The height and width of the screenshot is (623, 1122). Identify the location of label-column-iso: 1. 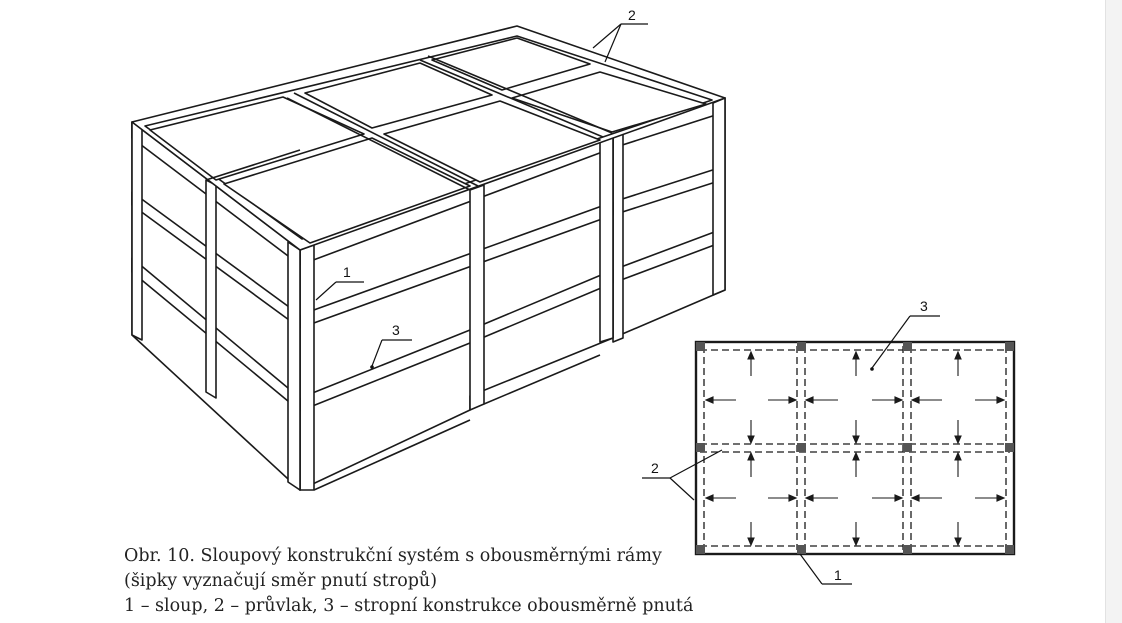
(347, 272).